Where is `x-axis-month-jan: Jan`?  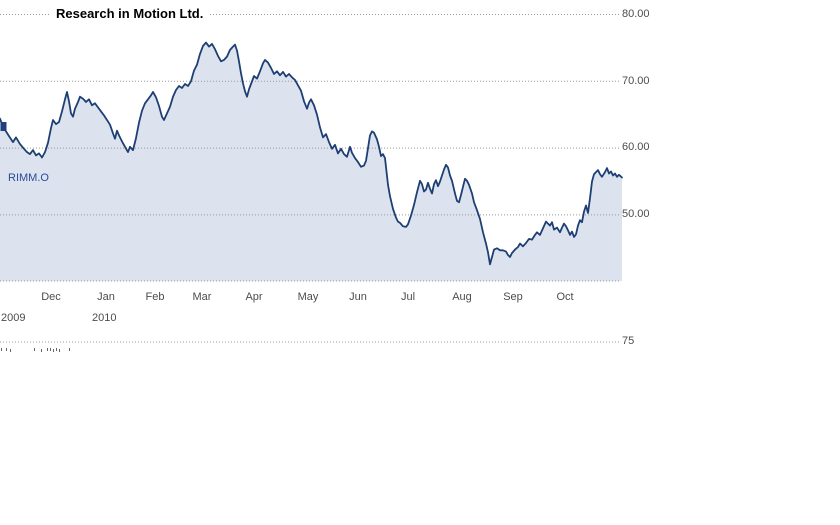 x-axis-month-jan: Jan is located at coordinates (106, 297).